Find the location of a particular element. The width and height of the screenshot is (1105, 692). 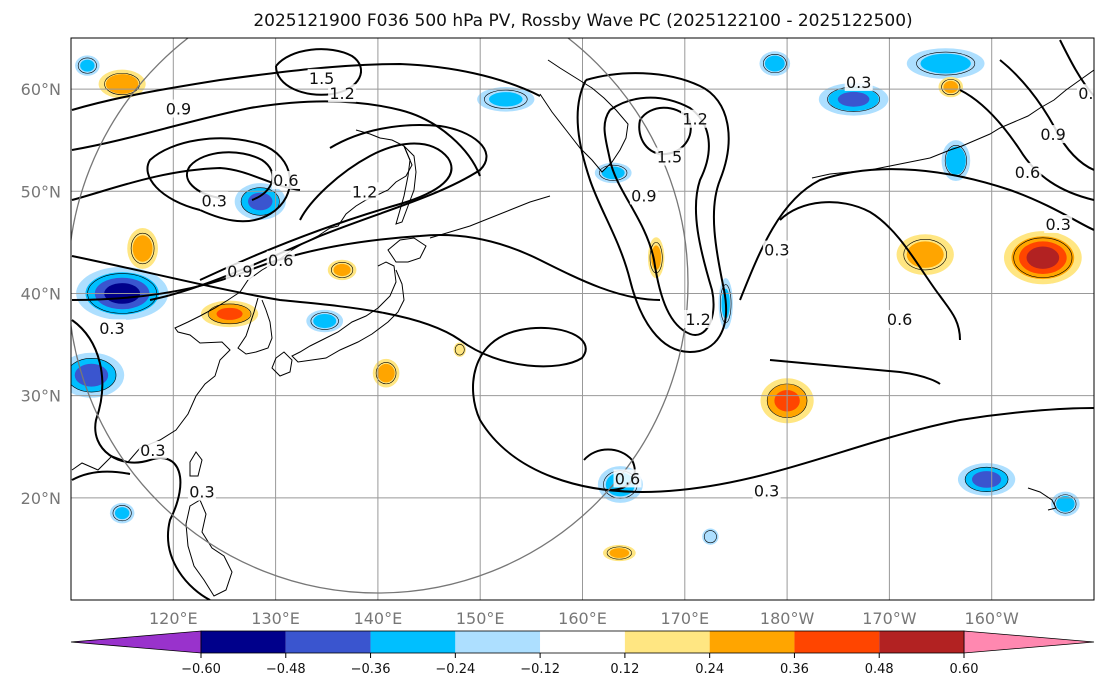

y-tick-label: 20°N is located at coordinates (41, 498).